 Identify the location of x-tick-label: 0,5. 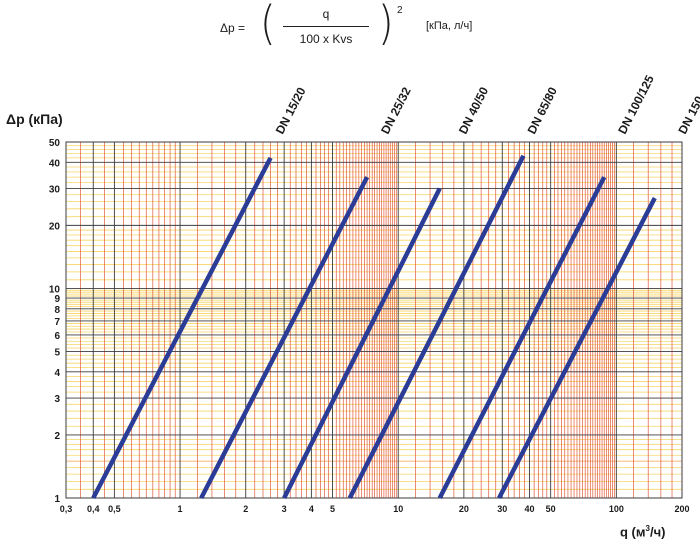
(114, 509).